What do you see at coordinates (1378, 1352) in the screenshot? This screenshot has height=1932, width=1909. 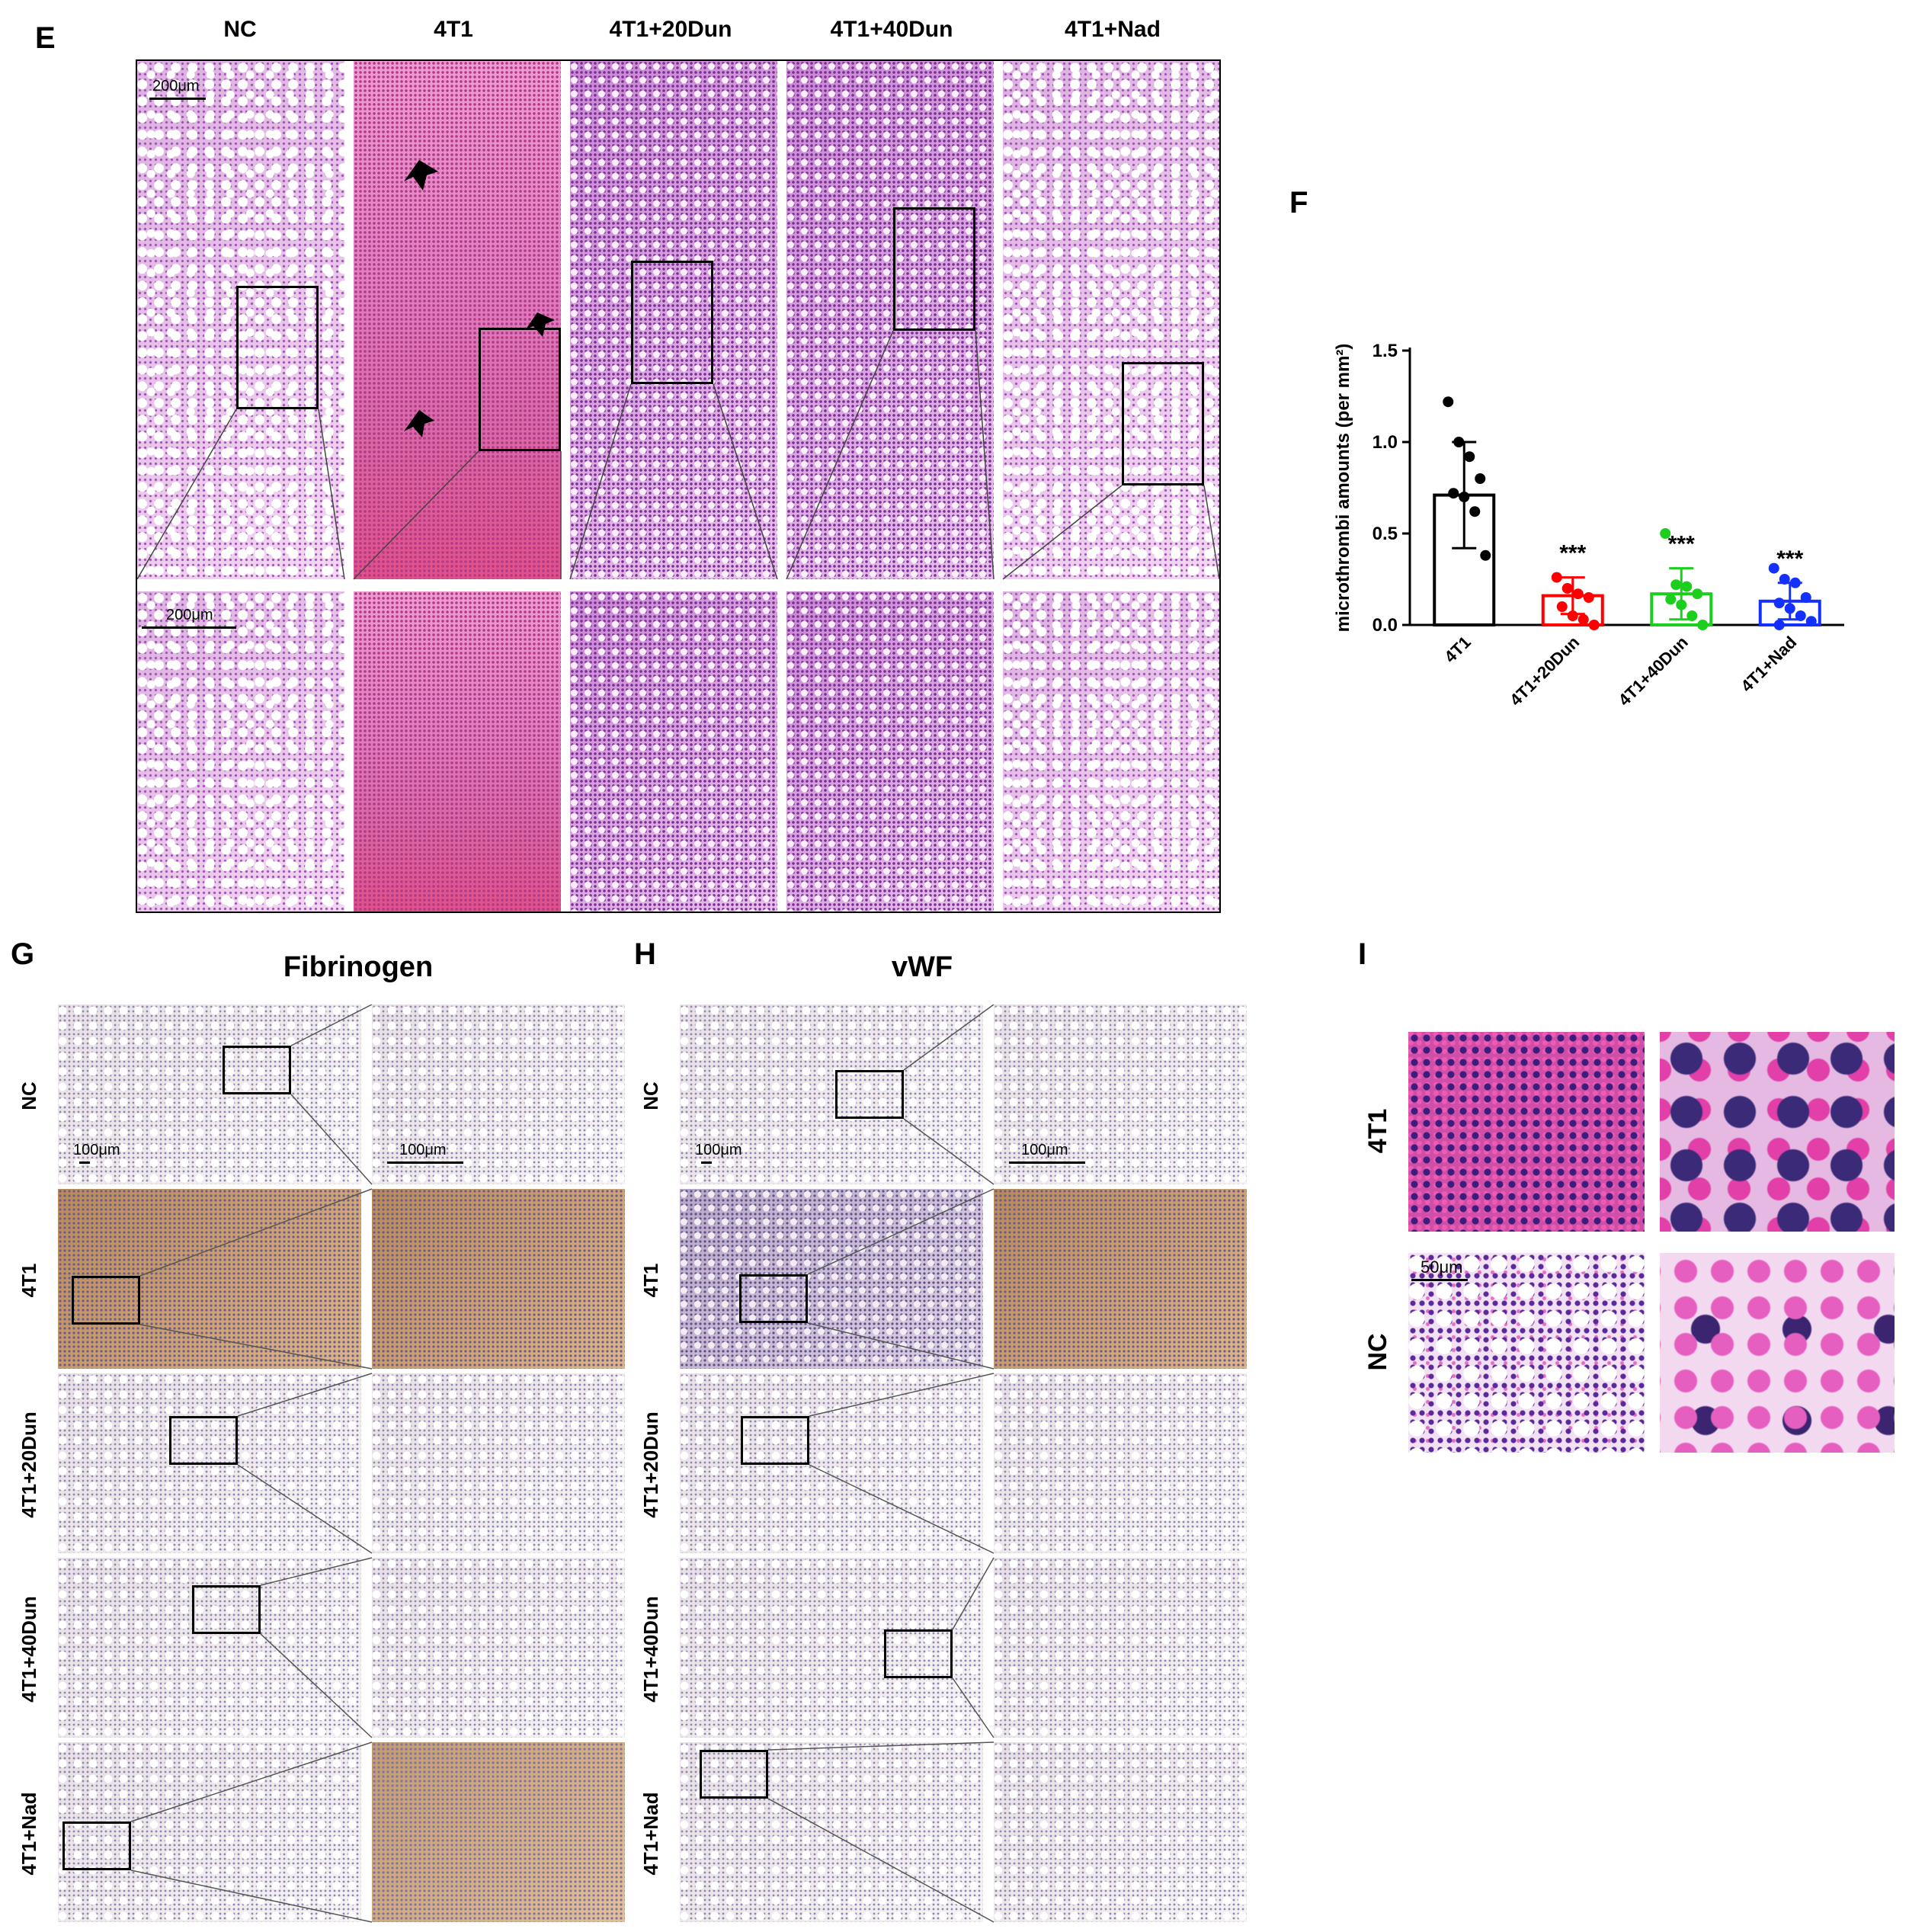 I see `row-label-i-nc: NC` at bounding box center [1378, 1352].